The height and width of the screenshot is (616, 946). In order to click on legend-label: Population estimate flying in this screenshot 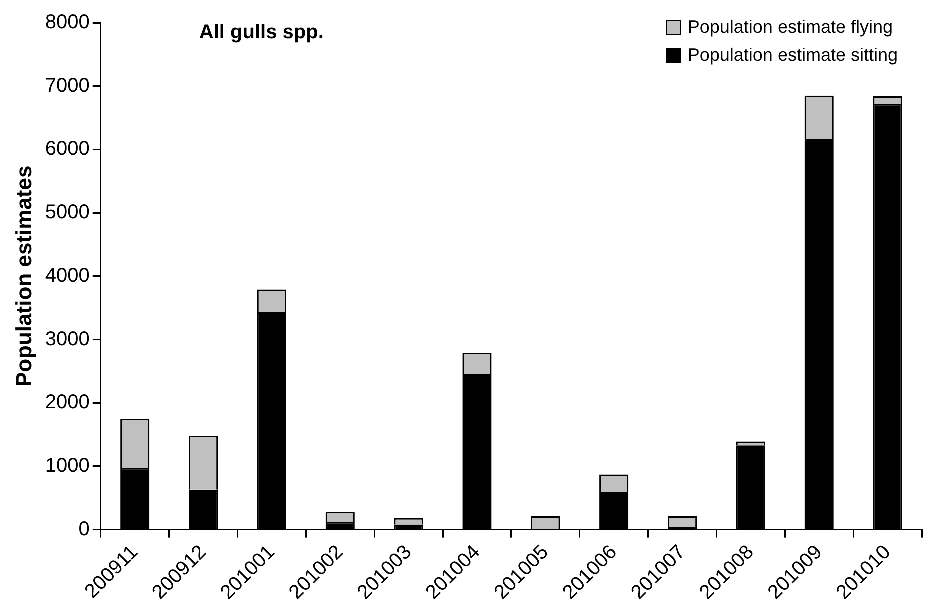, I will do `click(790, 27)`.